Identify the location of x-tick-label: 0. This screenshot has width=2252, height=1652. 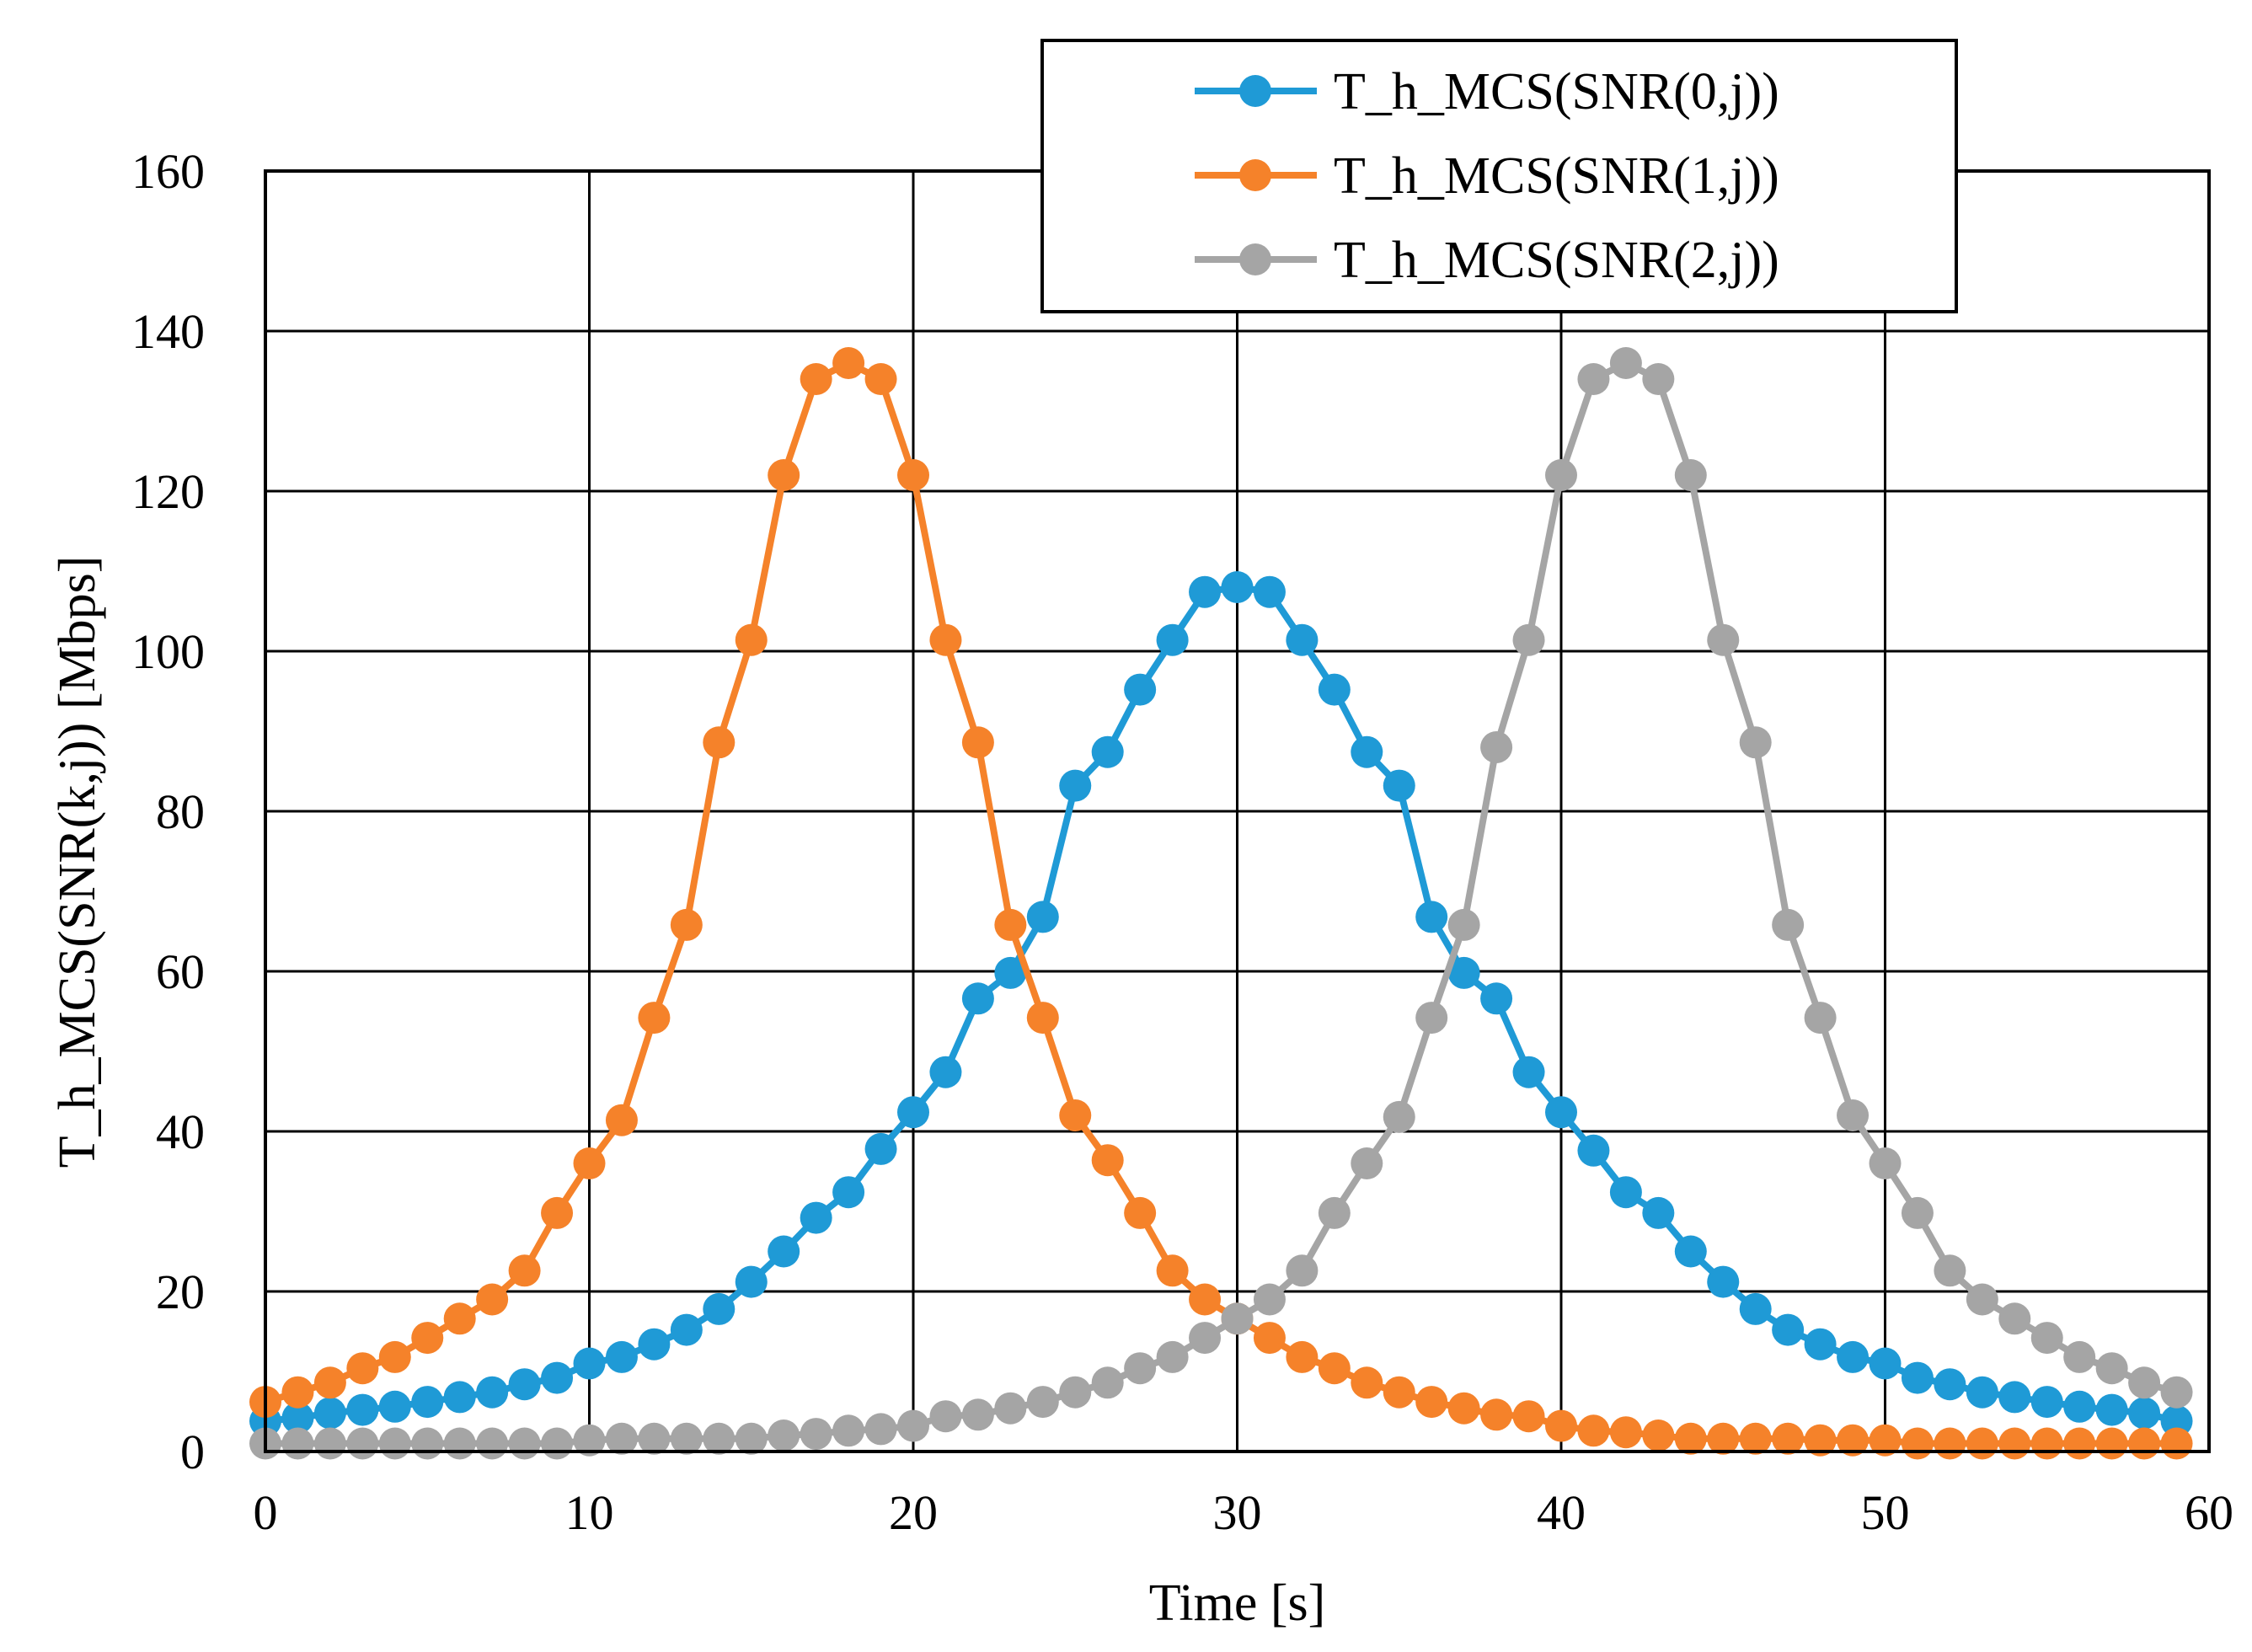
(266, 1512).